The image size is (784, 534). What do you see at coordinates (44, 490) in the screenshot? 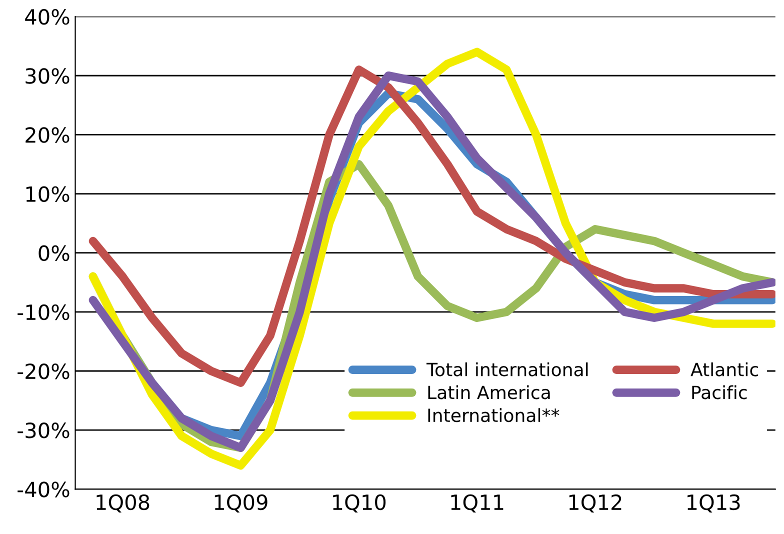
I see `y-tick-label: -40%` at bounding box center [44, 490].